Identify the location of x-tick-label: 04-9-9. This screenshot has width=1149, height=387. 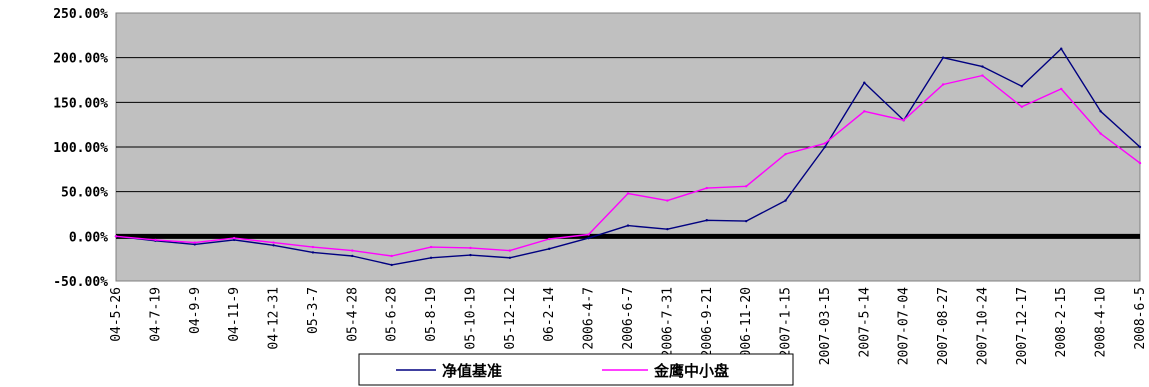
(195, 310).